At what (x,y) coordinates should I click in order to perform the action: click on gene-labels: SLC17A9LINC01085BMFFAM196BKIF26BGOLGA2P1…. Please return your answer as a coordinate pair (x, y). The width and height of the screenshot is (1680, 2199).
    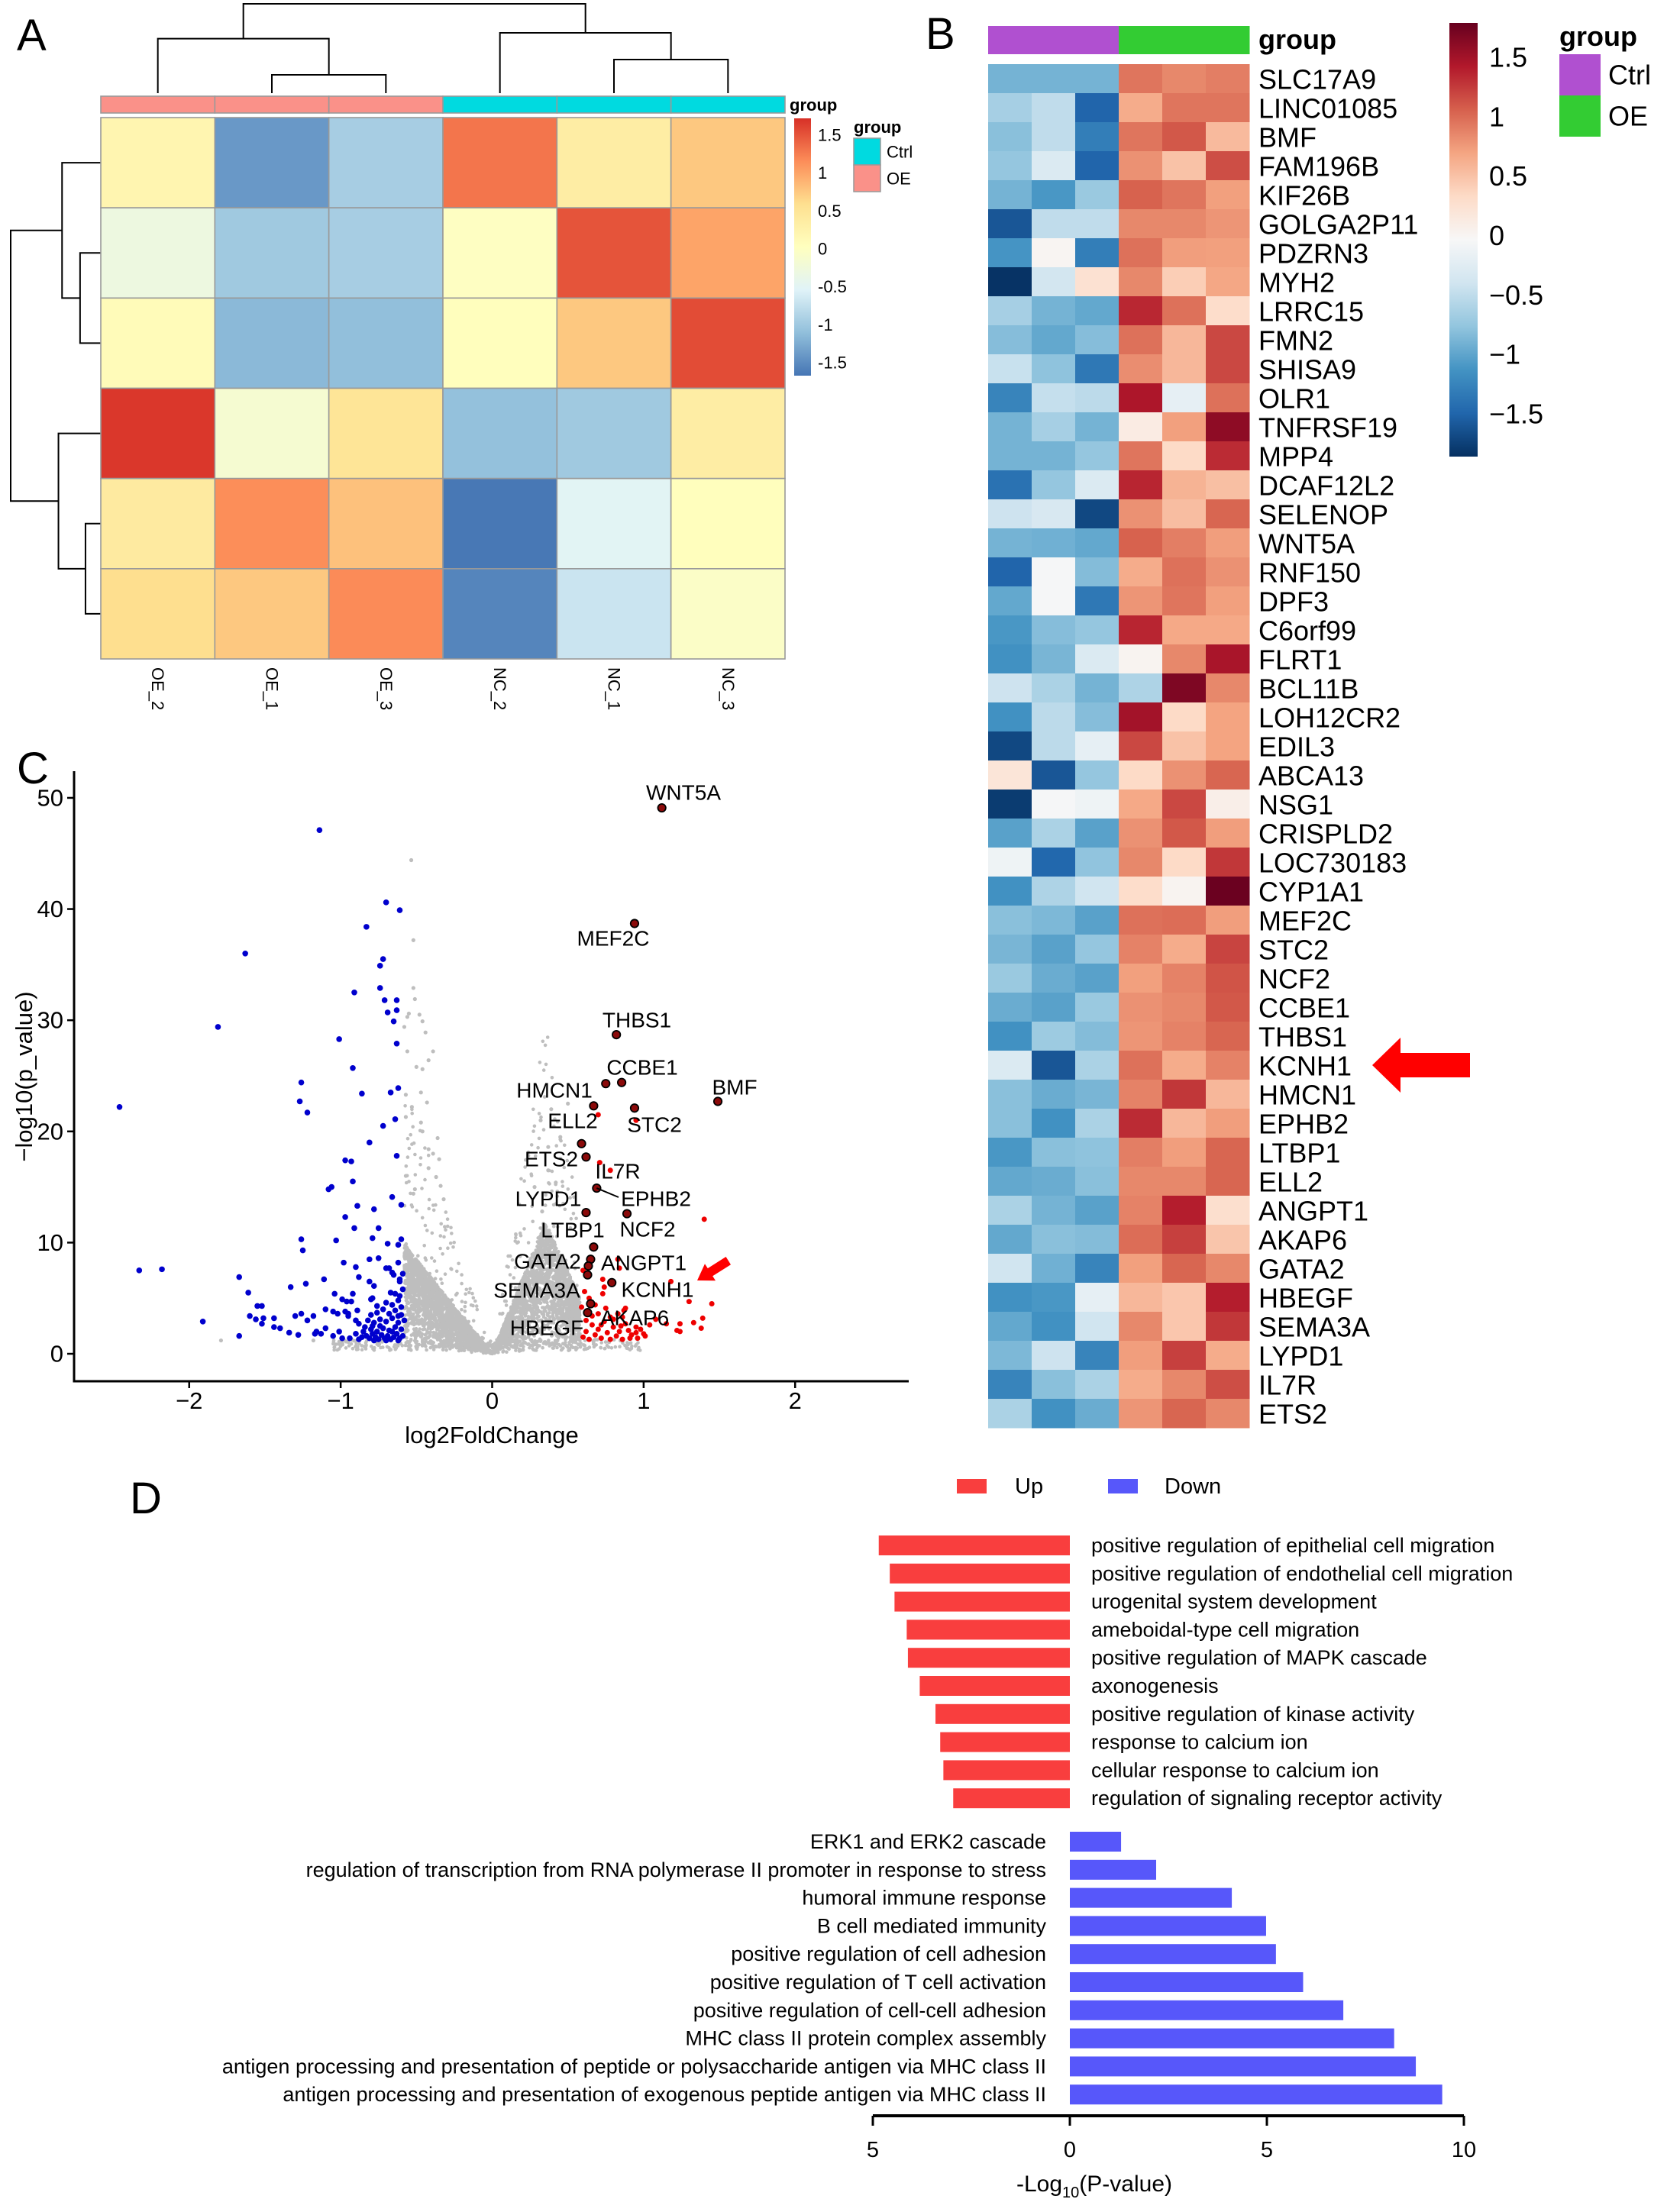
    Looking at the image, I should click on (1338, 747).